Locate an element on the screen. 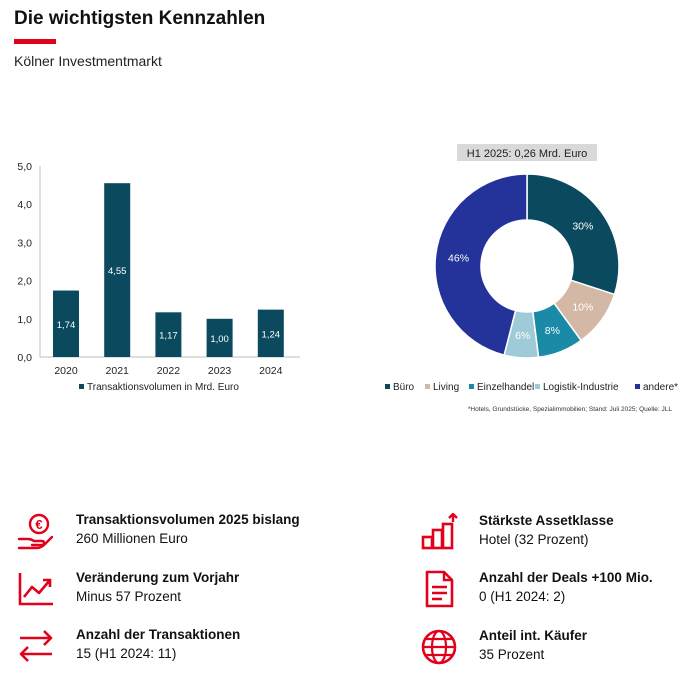 This screenshot has width=697, height=679. kpi-change-prev-year: Veränderung zum Vorjahr Minus 57 Prozent is located at coordinates (177, 590).